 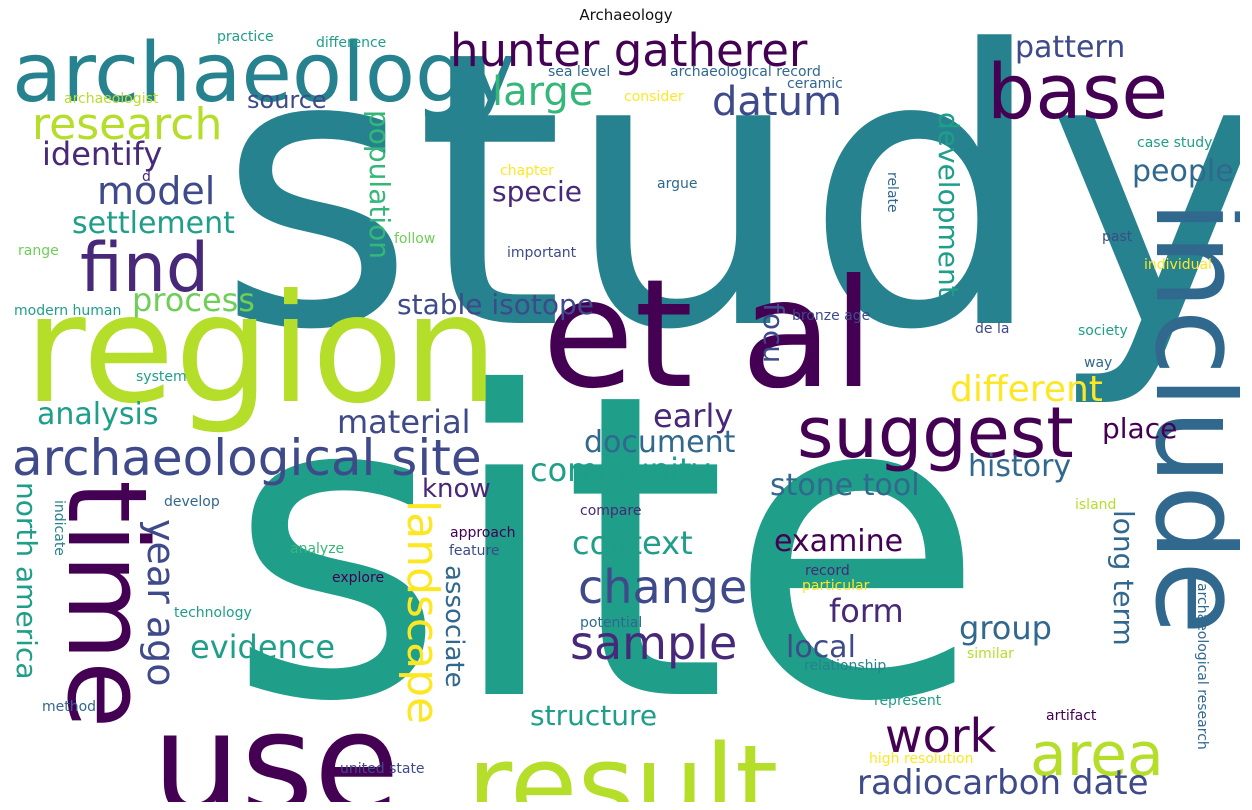 I want to click on cloud-word-time: time, so click(x=107, y=604).